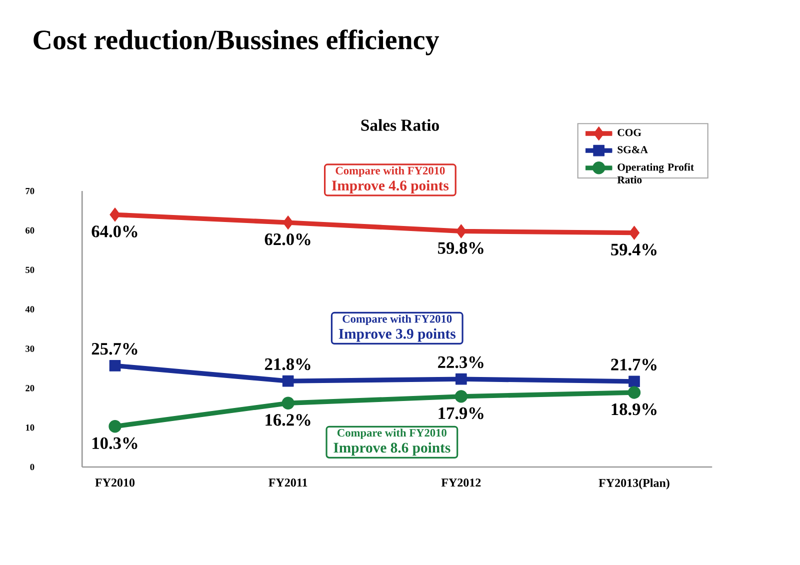 The width and height of the screenshot is (800, 565). Describe the element at coordinates (115, 348) in the screenshot. I see `data-label: 25.7%` at that location.